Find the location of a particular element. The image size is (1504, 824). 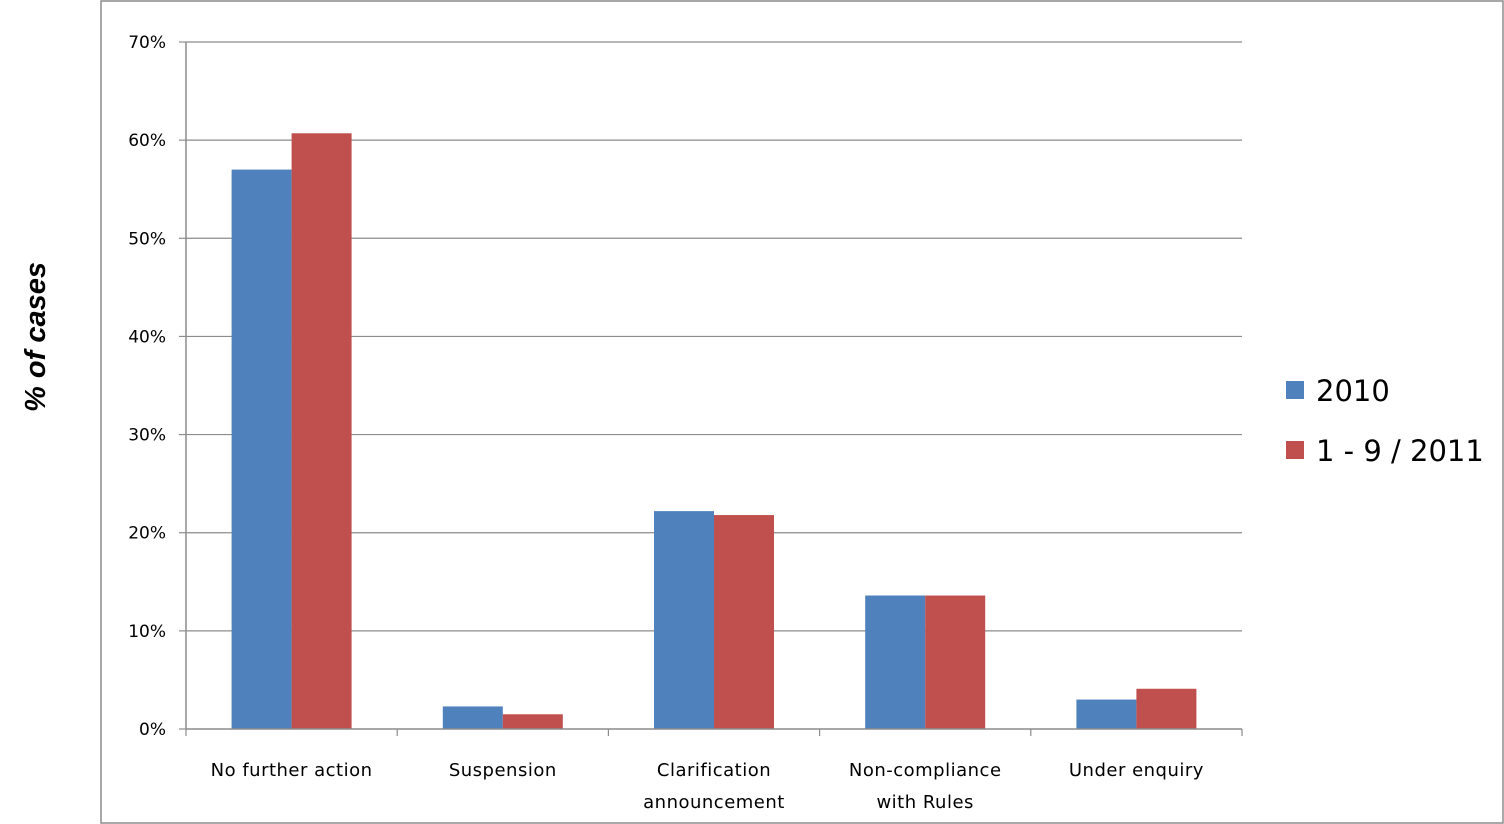

y-tick-label: 70% is located at coordinates (147, 43).